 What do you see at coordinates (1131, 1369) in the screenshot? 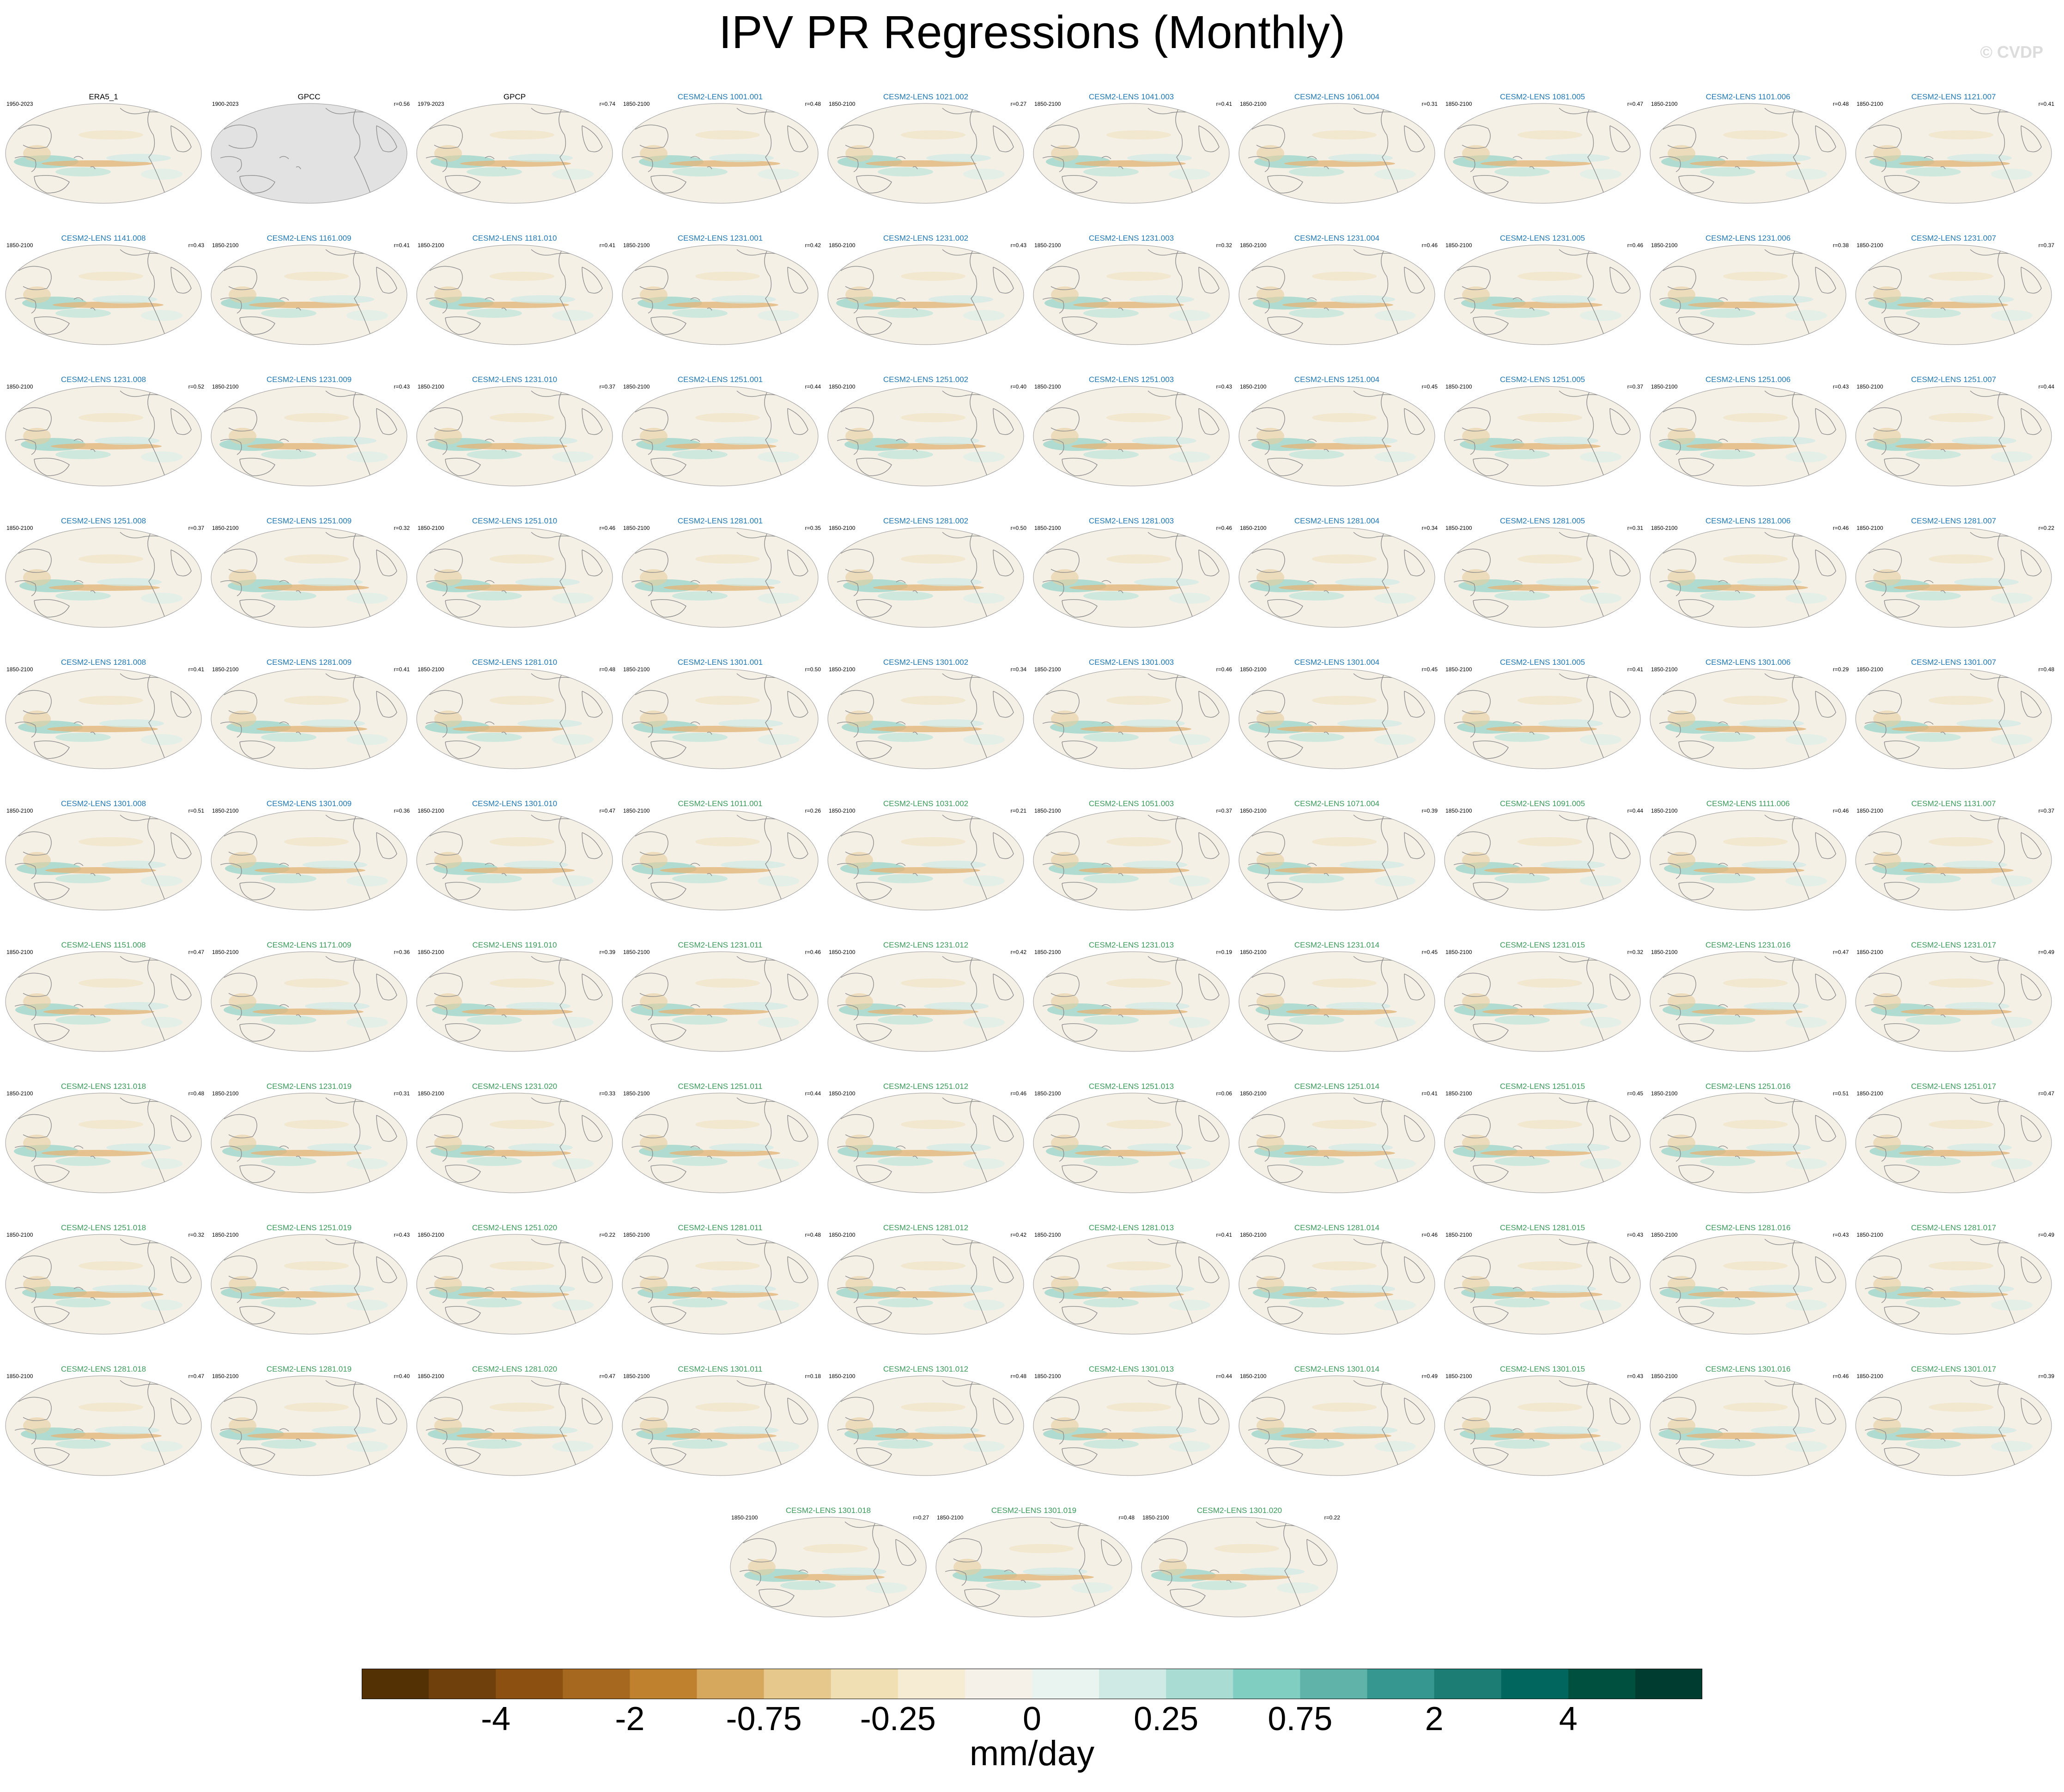
I see `panel-title: CESM2-LENS 1301.013` at bounding box center [1131, 1369].